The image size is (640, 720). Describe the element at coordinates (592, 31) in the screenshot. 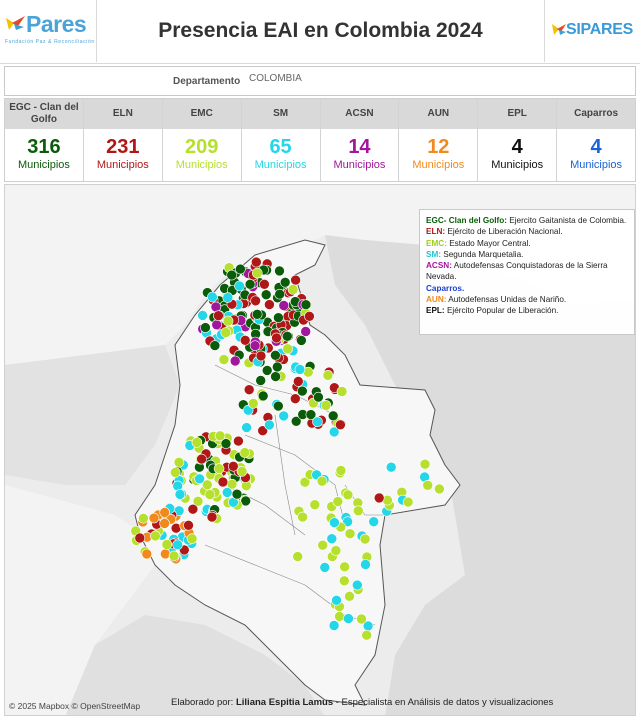

I see `sipares-logo: SIPARES` at that location.